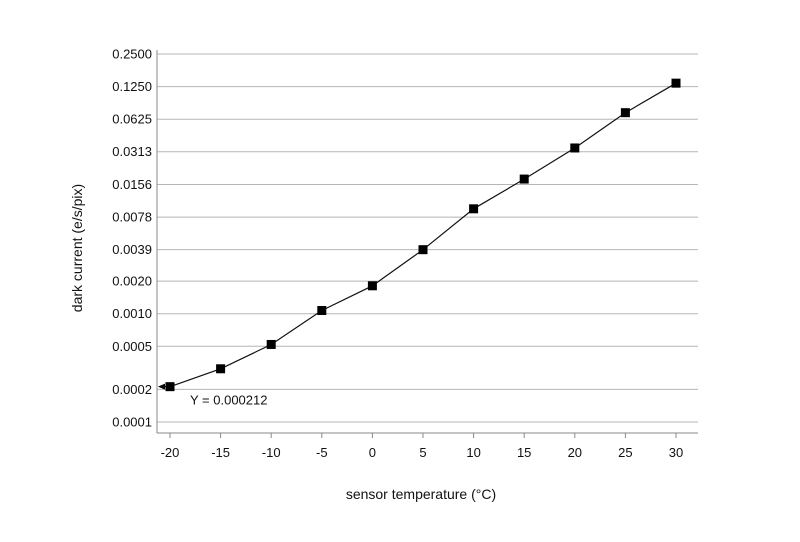 The height and width of the screenshot is (542, 800). What do you see at coordinates (132, 217) in the screenshot?
I see `y-tick-label: 0.0078` at bounding box center [132, 217].